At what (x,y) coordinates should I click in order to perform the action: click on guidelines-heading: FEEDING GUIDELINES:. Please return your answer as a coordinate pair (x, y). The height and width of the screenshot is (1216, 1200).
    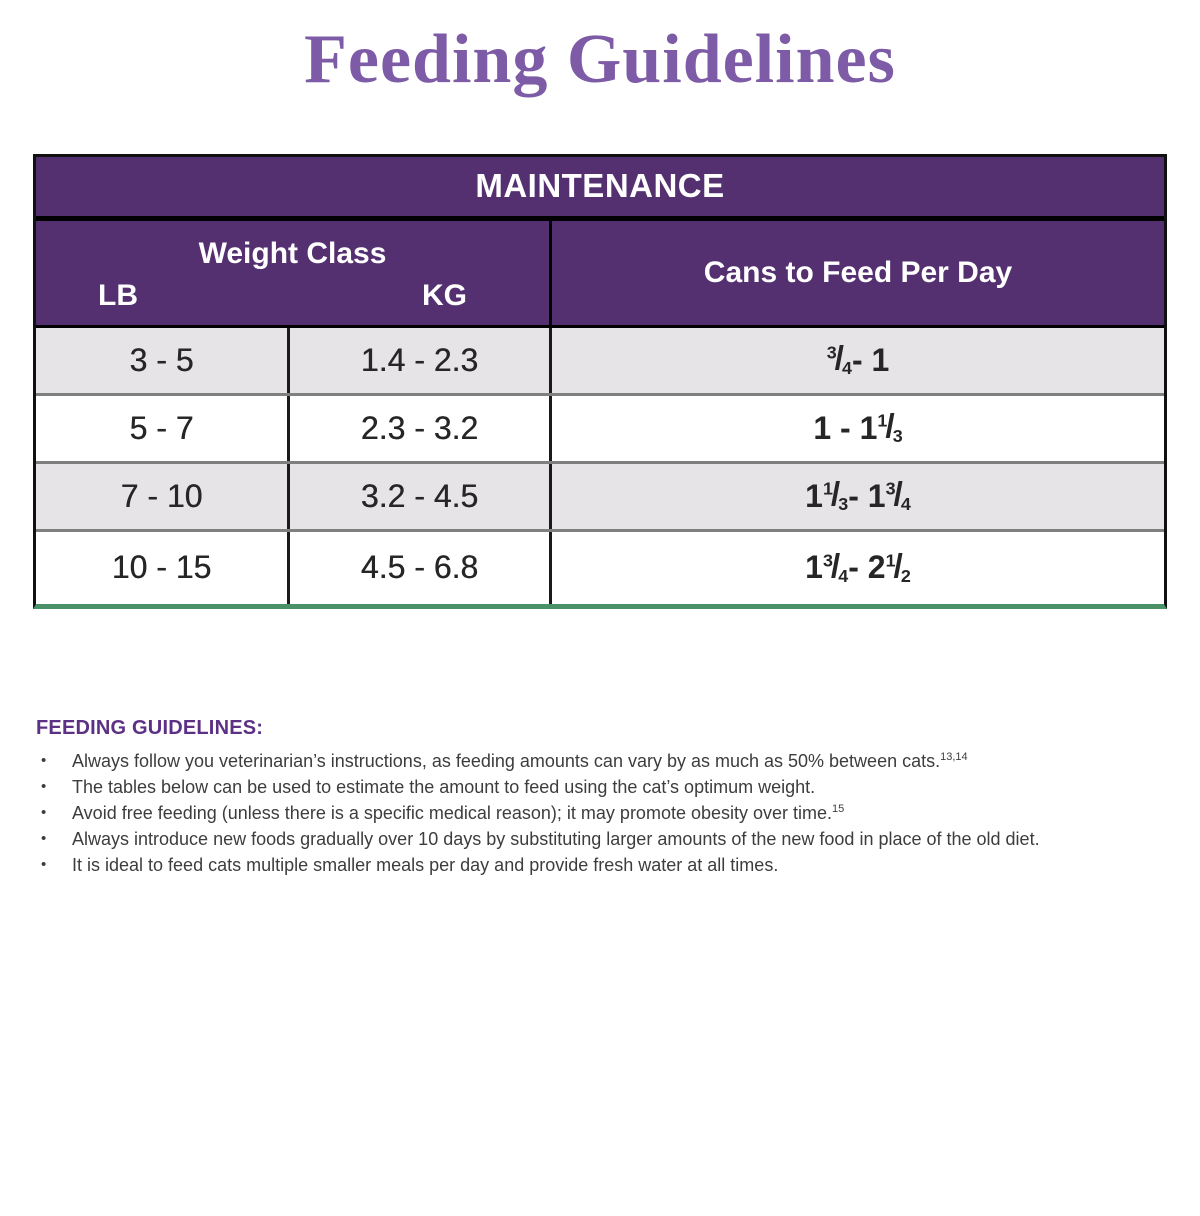
    Looking at the image, I should click on (150, 727).